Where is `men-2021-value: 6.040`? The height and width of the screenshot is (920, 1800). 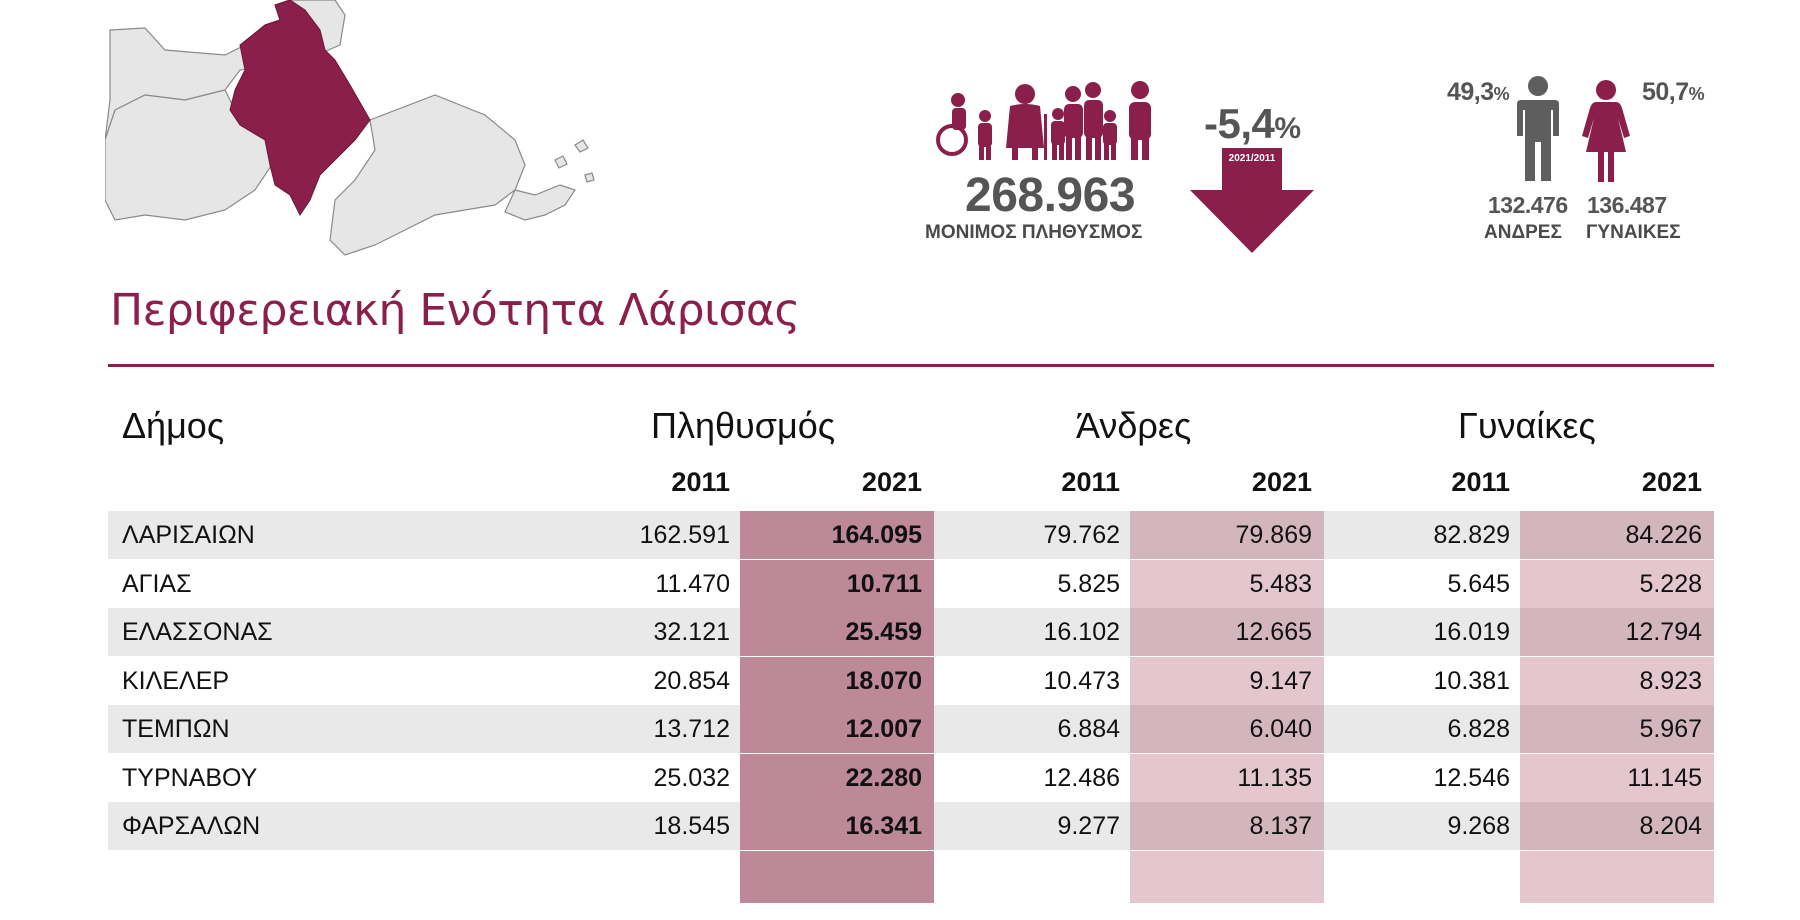 men-2021-value: 6.040 is located at coordinates (1280, 729).